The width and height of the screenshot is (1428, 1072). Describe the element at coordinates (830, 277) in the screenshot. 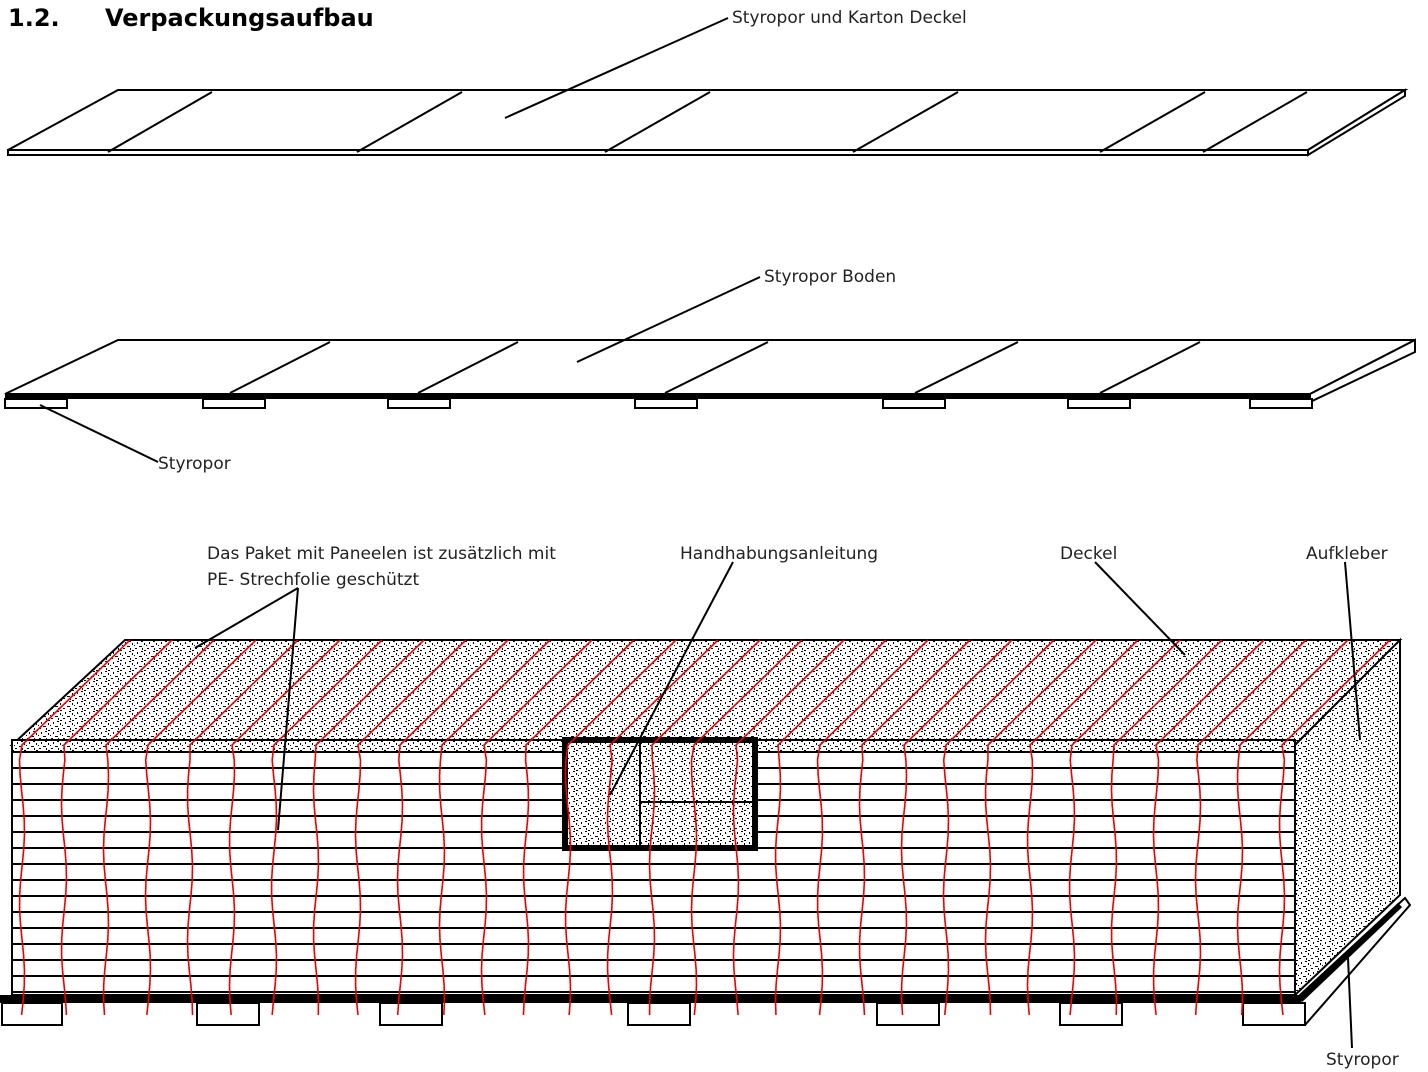

I see `label-floor: Styropor Boden` at that location.